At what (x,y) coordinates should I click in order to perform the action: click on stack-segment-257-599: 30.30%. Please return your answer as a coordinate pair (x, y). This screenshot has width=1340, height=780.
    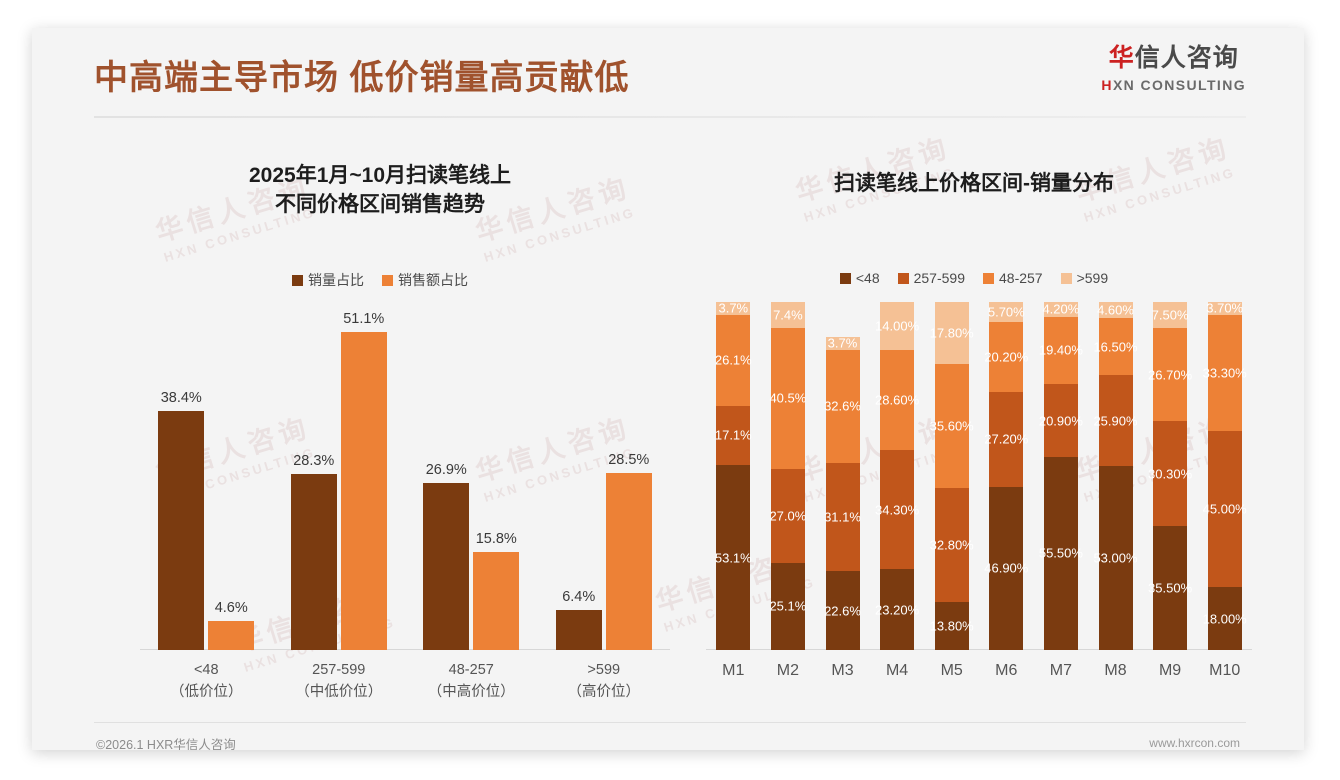
    Looking at the image, I should click on (1170, 474).